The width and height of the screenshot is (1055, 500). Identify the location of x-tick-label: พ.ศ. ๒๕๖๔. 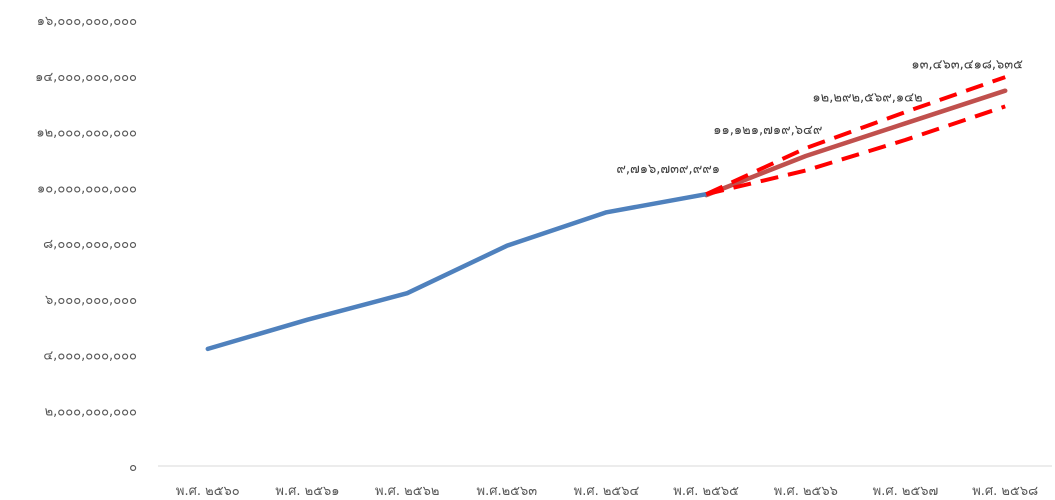
(607, 491).